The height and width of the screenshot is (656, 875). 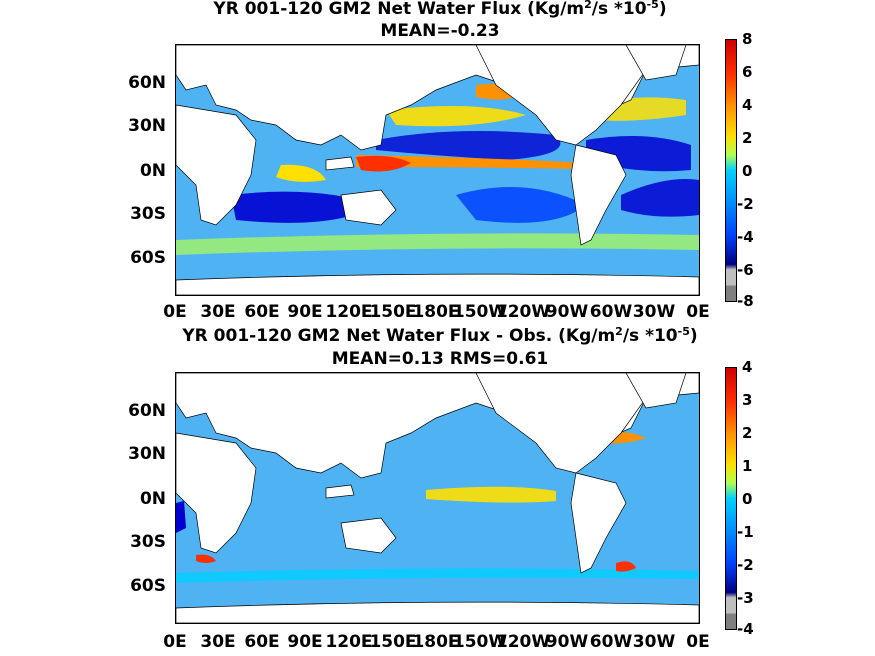 What do you see at coordinates (437, 575) in the screenshot?
I see `southern-ocean-anomaly` at bounding box center [437, 575].